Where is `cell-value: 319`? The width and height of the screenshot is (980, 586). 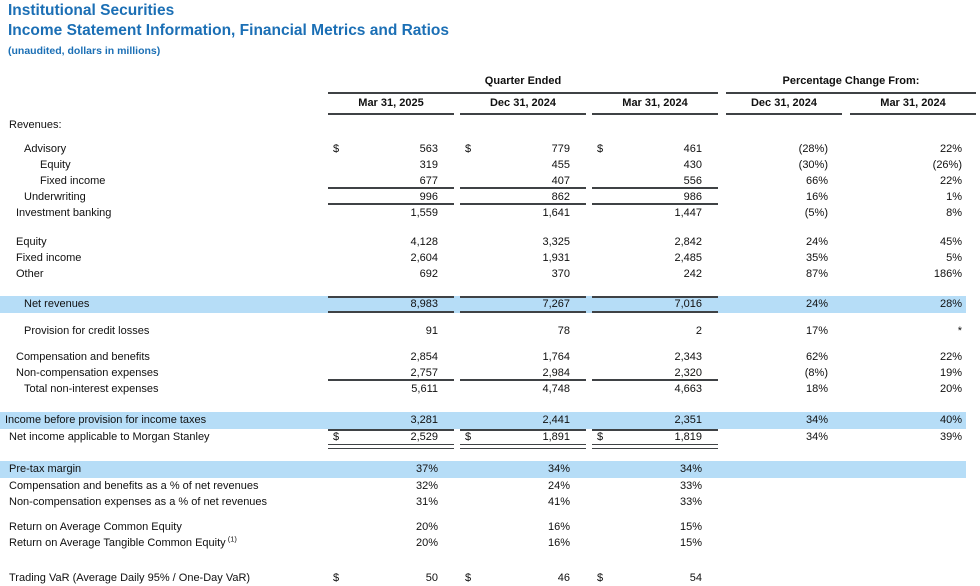
cell-value: 319 is located at coordinates (391, 165).